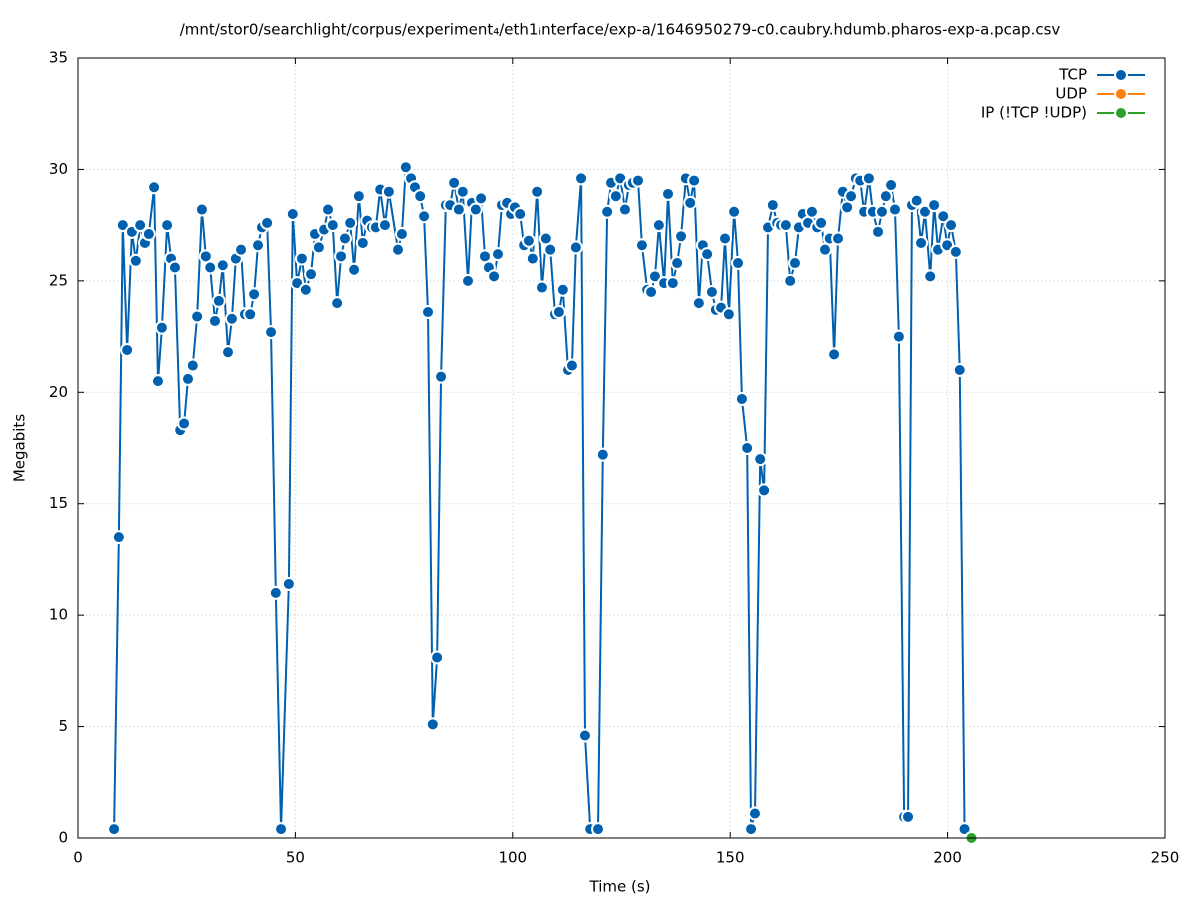  Describe the element at coordinates (58, 503) in the screenshot. I see `y-tick-label: 15` at that location.